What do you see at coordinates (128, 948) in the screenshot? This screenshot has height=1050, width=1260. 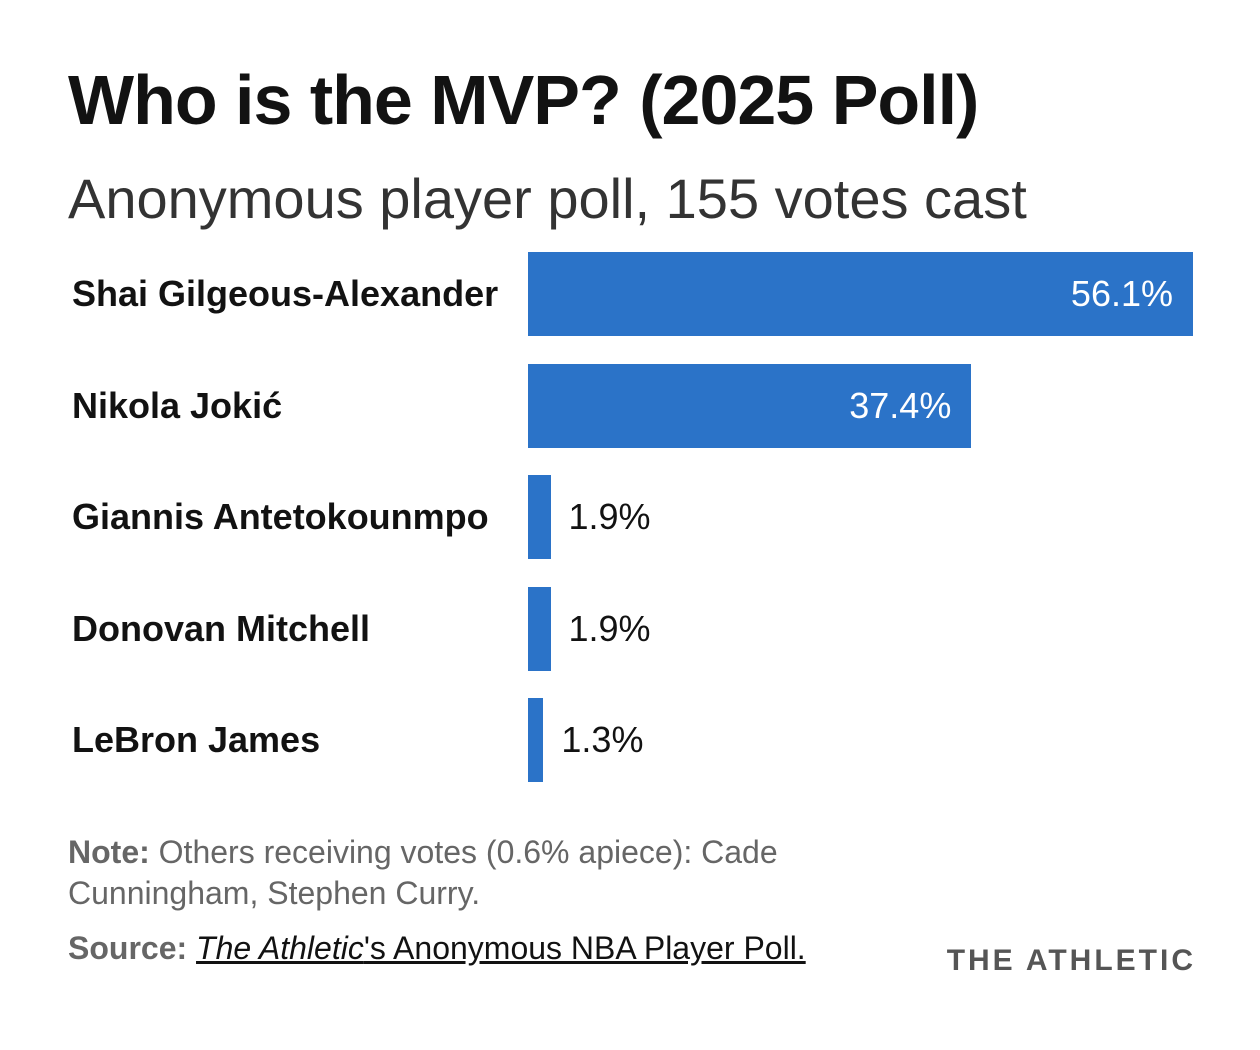 I see `source-label: Source:` at bounding box center [128, 948].